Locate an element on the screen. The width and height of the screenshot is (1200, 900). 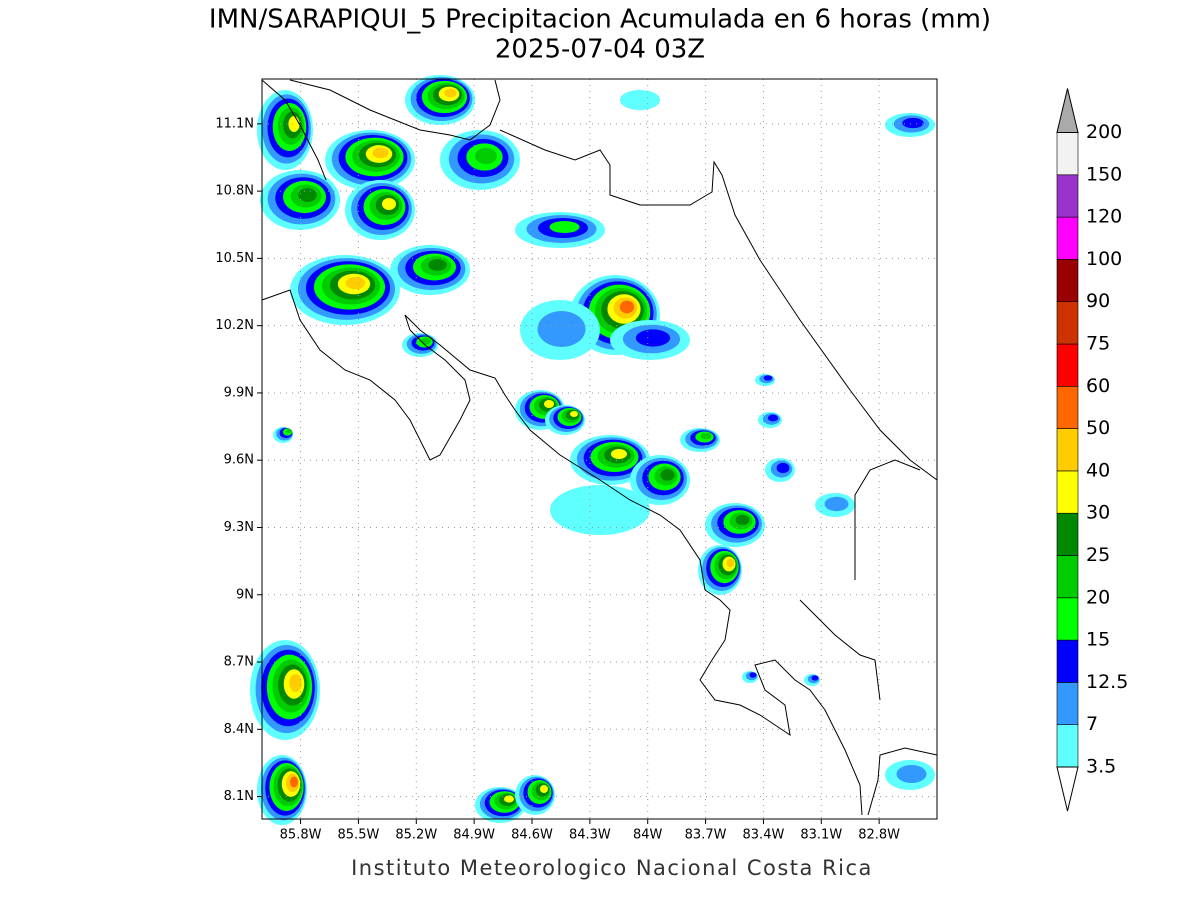
colorbar-label: 15 is located at coordinates (1098, 640).